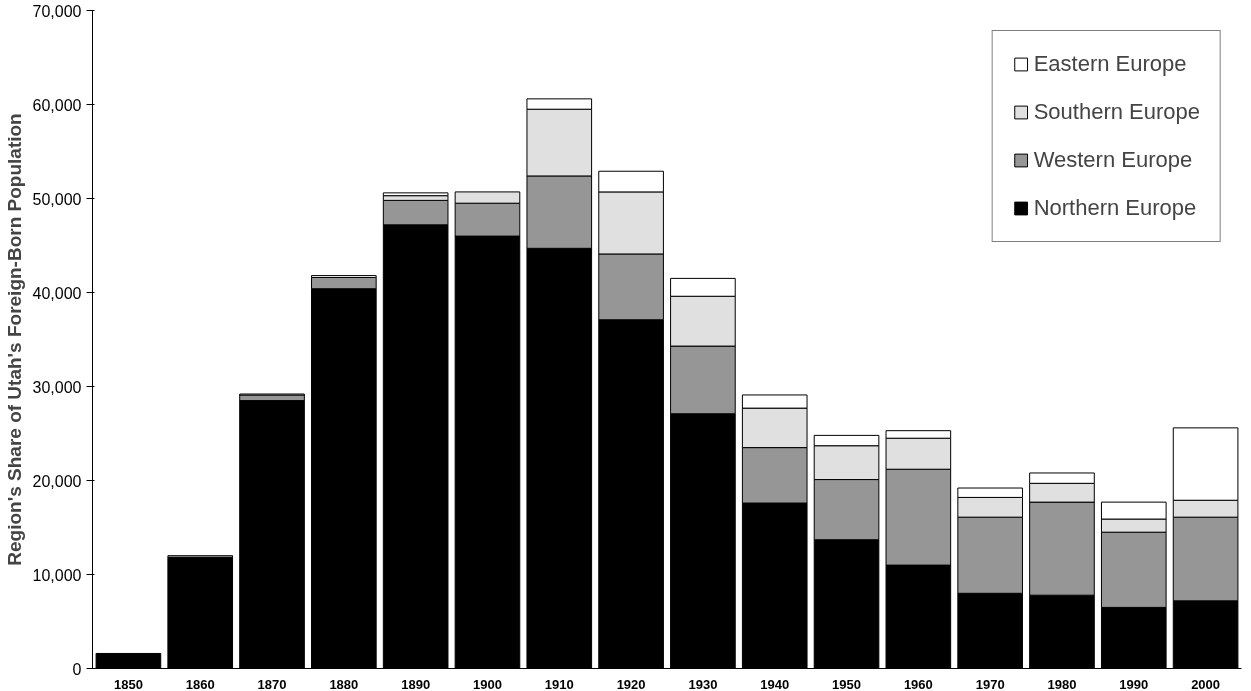 Image resolution: width=1251 pixels, height=691 pixels. I want to click on x-tick-label: 1930, so click(703, 683).